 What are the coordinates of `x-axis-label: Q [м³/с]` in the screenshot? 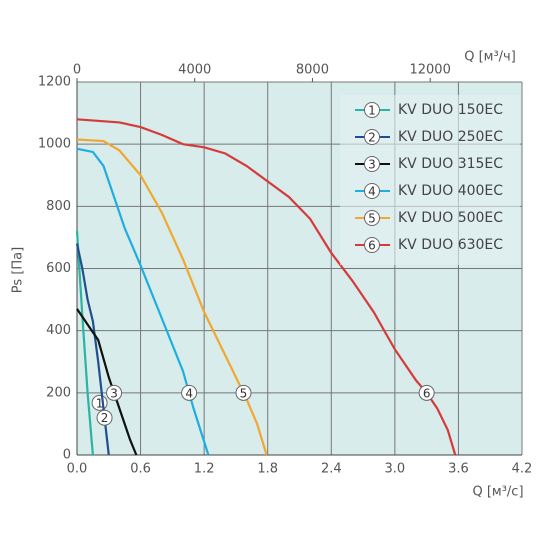 It's located at (497, 492).